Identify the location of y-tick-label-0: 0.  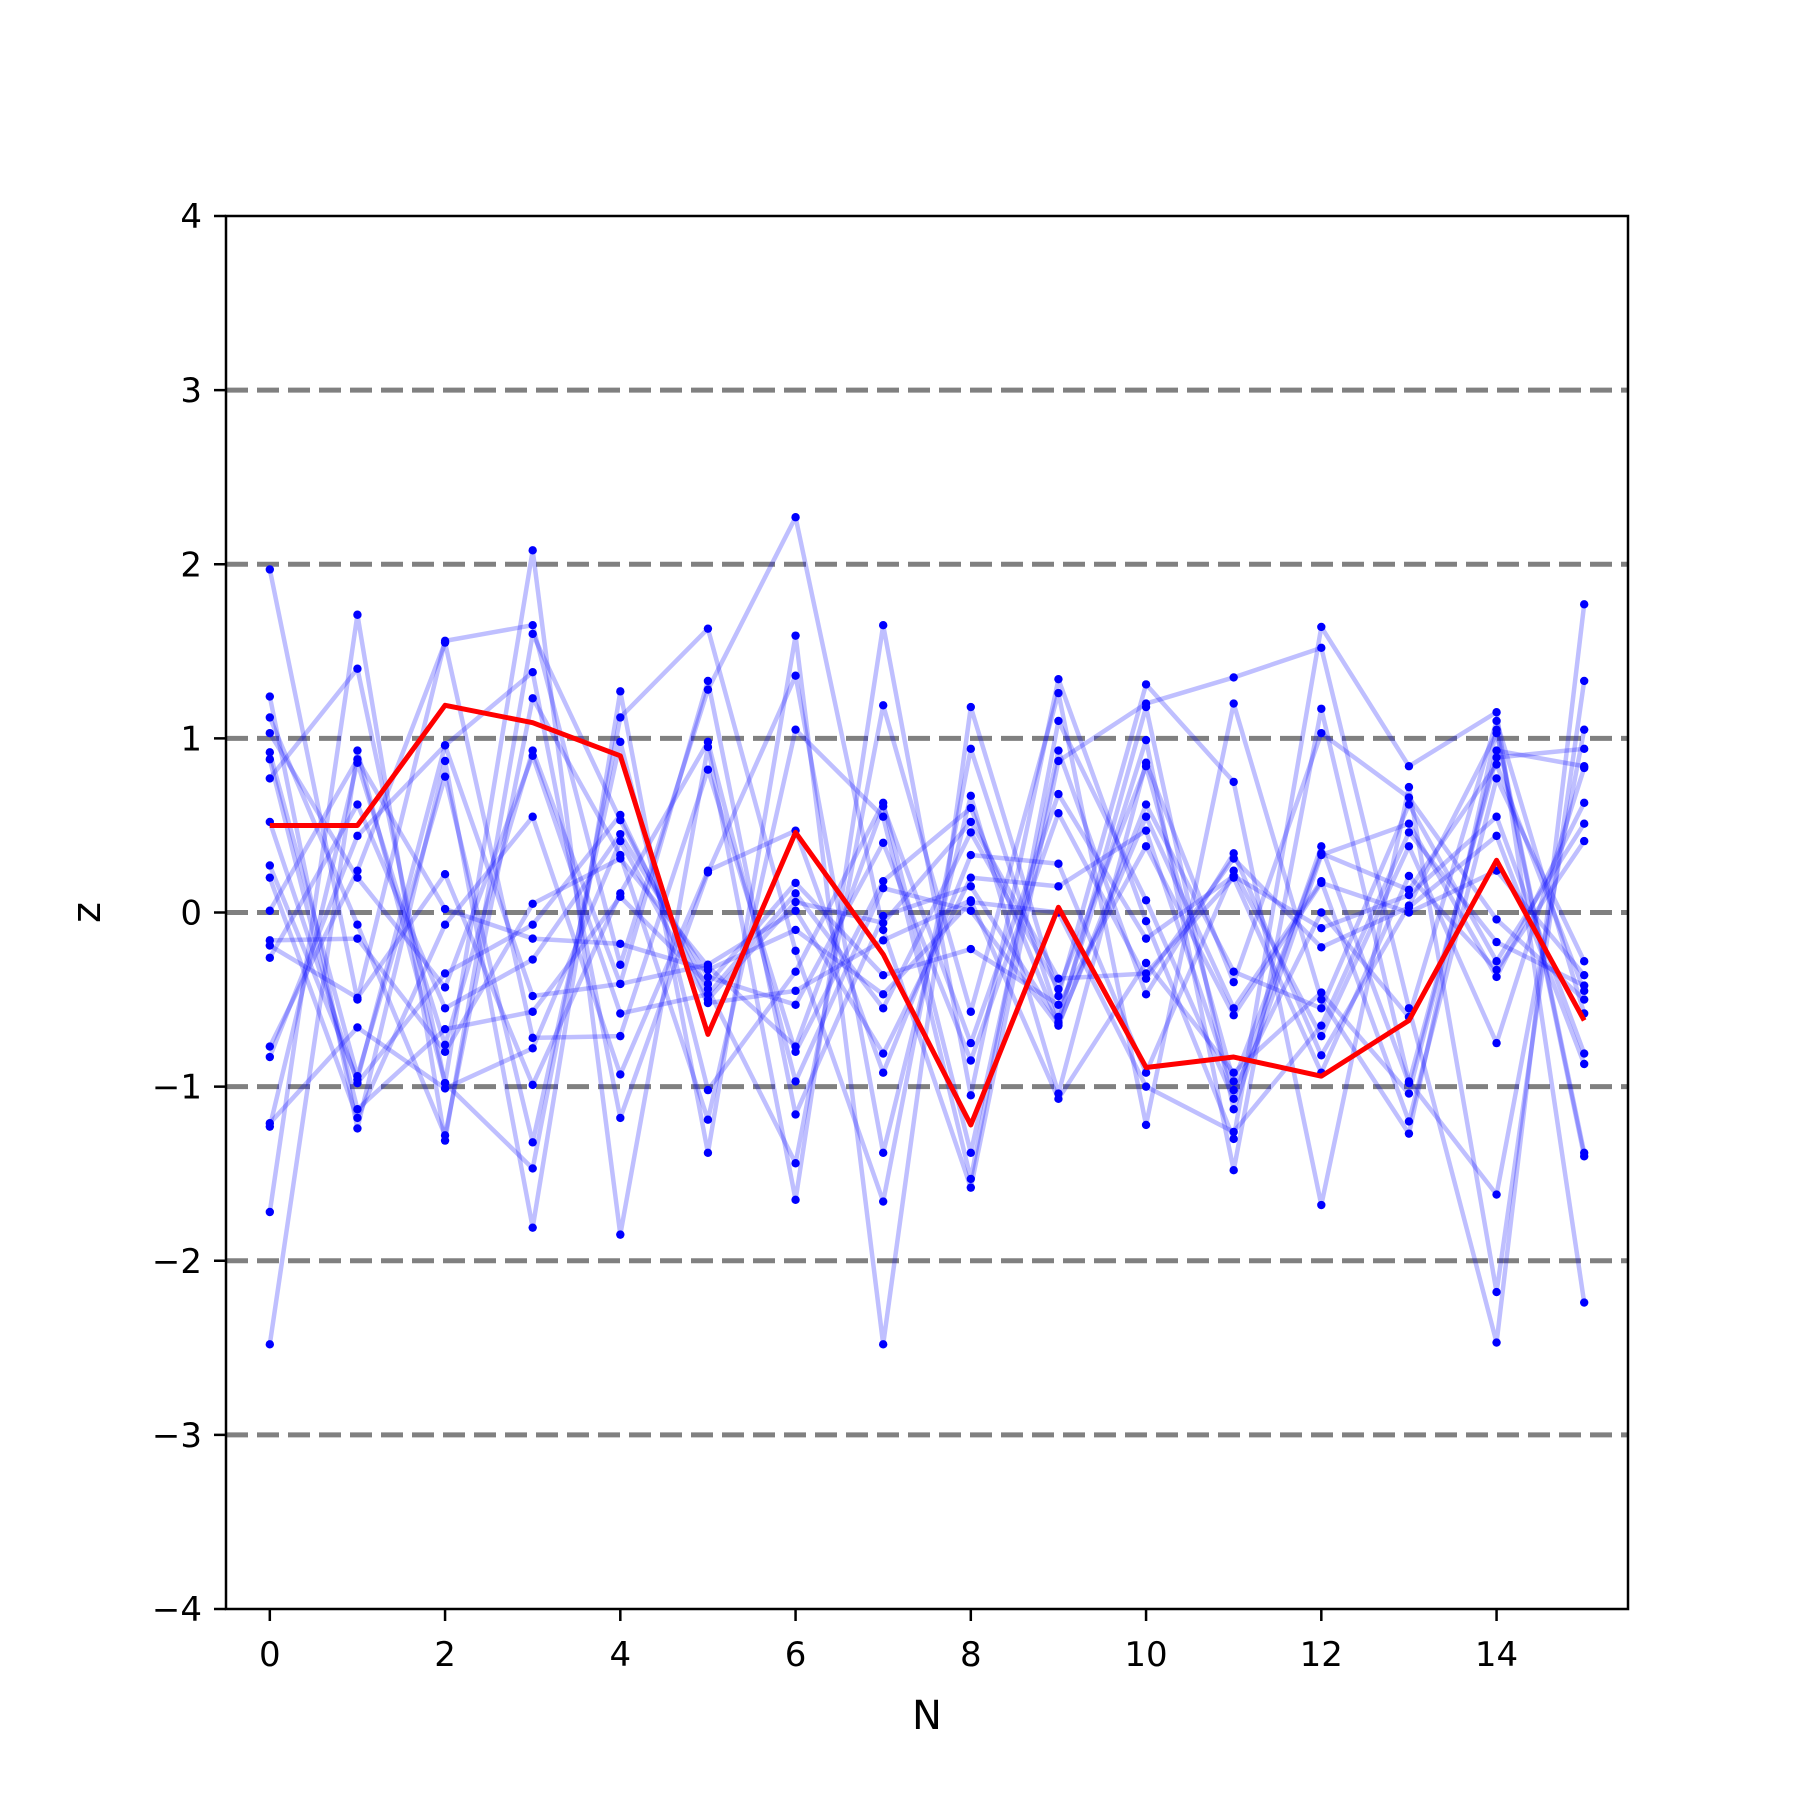
(191, 914).